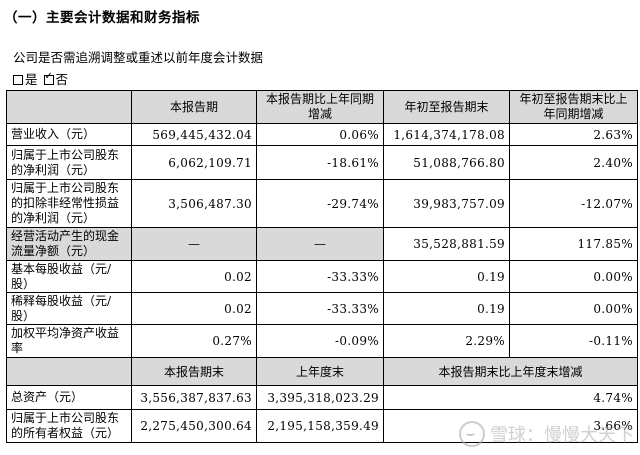 This screenshot has width=640, height=455. Describe the element at coordinates (573, 203) in the screenshot. I see `cell-ytd-change: -12.07%` at that location.